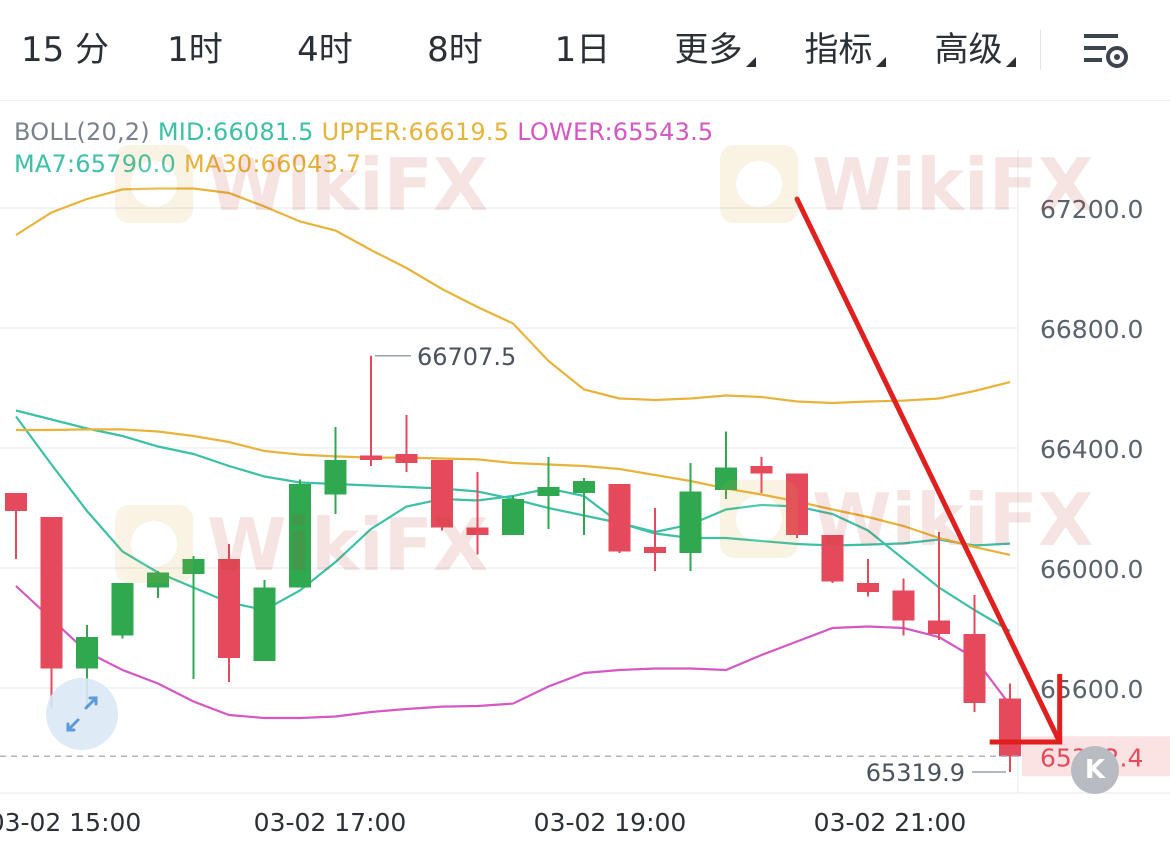 Image resolution: width=1170 pixels, height=863 pixels. I want to click on legend-boll-label: BOLL(20,2), so click(82, 132).